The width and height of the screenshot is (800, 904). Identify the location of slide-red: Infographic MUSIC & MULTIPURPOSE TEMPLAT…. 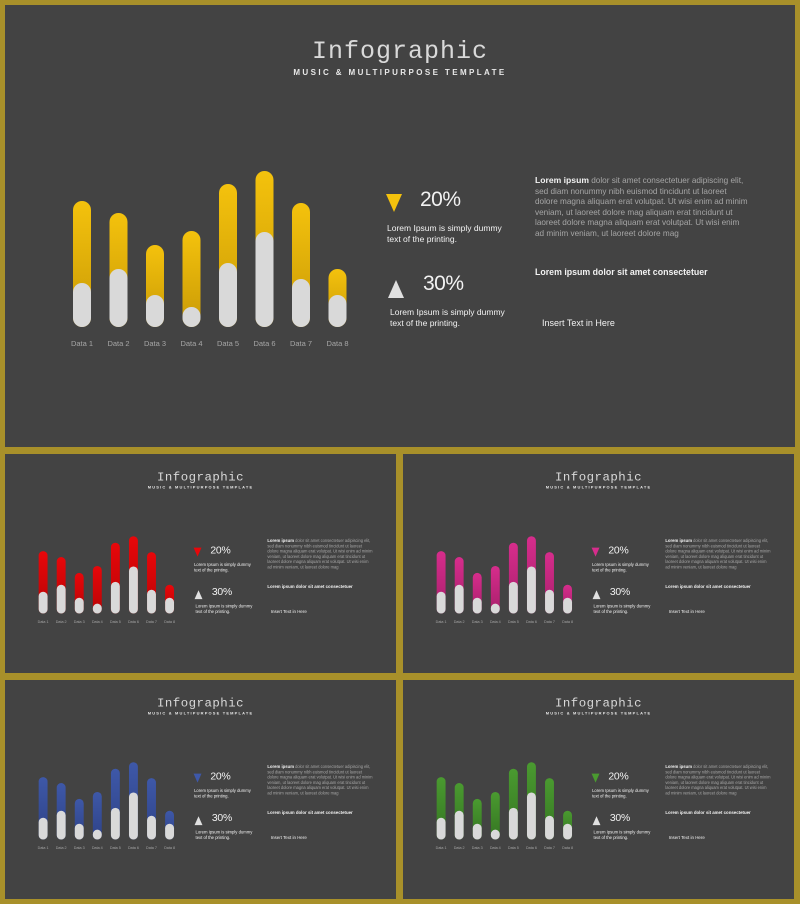
(200, 563).